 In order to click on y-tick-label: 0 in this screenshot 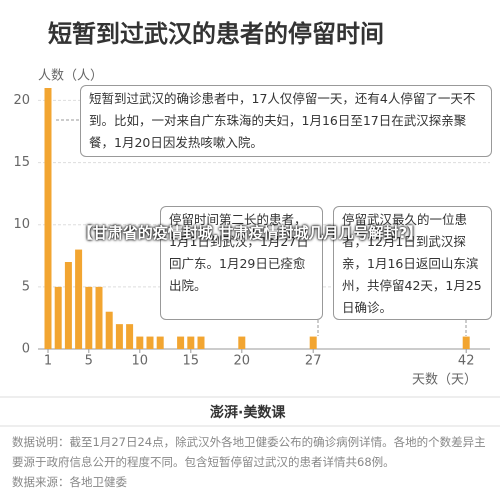, I will do `click(26, 349)`.